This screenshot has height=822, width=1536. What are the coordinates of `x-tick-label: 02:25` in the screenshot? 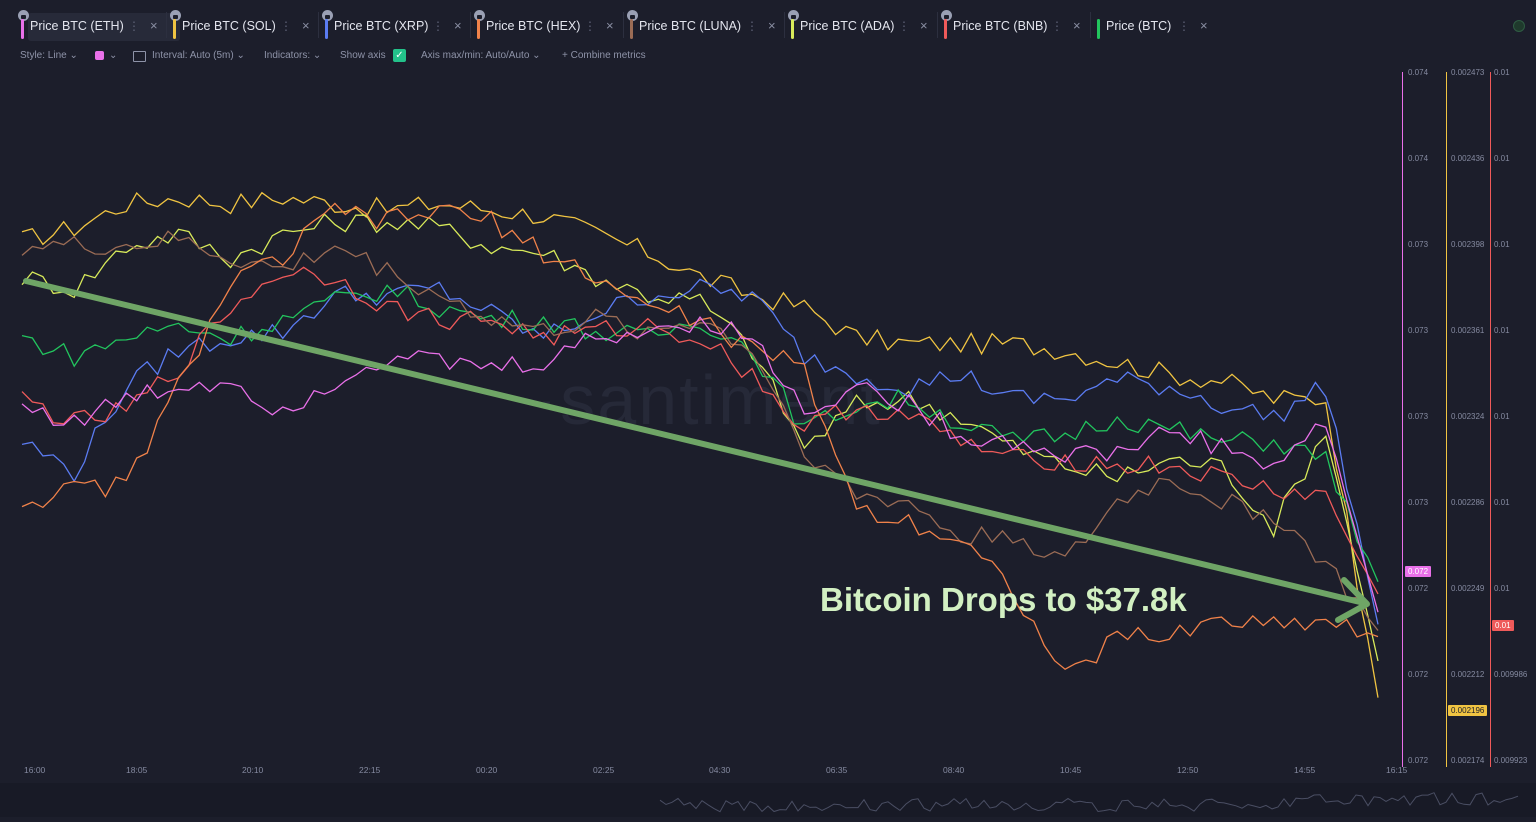 It's located at (604, 770).